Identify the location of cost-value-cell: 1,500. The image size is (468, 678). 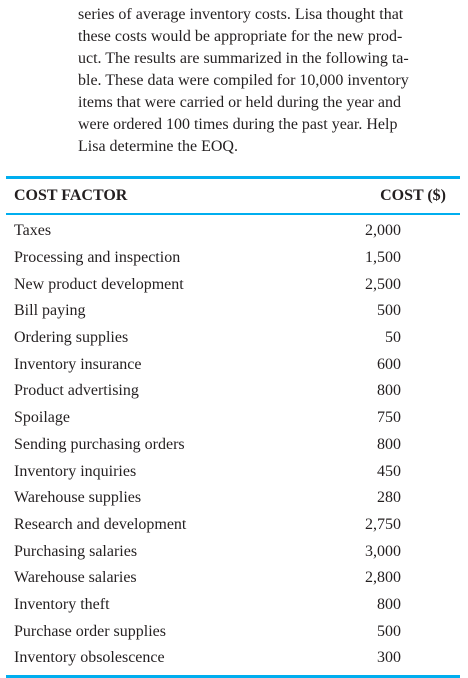
(383, 258).